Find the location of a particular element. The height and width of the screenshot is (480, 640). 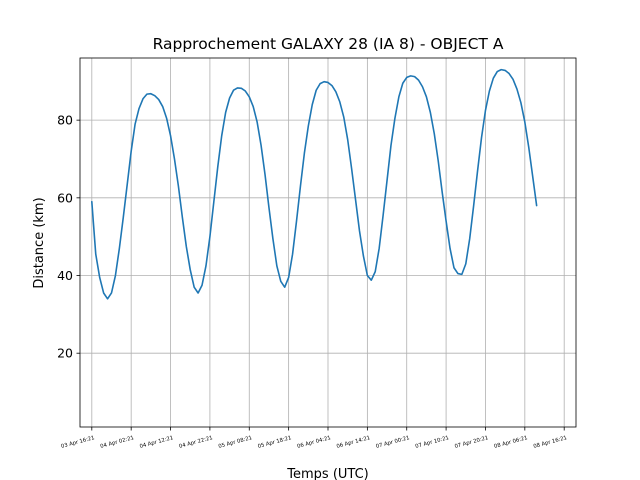

y-tick-label: 80 is located at coordinates (65, 120).